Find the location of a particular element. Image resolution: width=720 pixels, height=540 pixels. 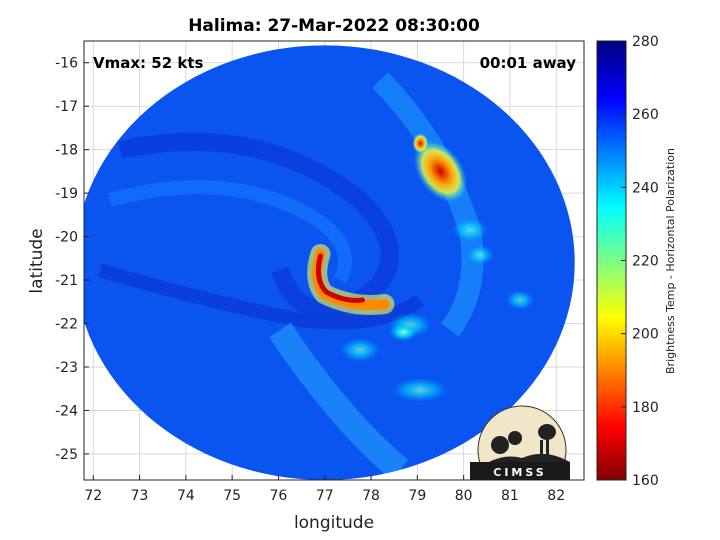

x-tick-label: 81 is located at coordinates (510, 496).